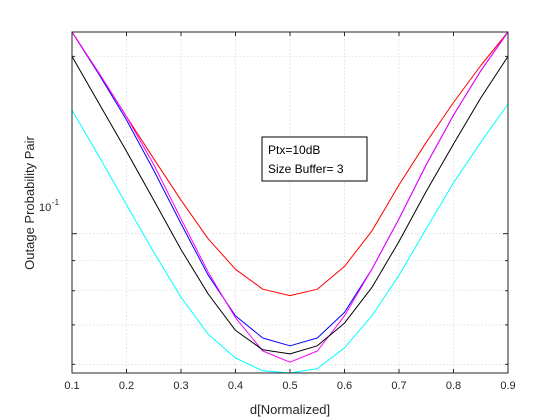  I want to click on x-tick-label: 0.4, so click(235, 386).